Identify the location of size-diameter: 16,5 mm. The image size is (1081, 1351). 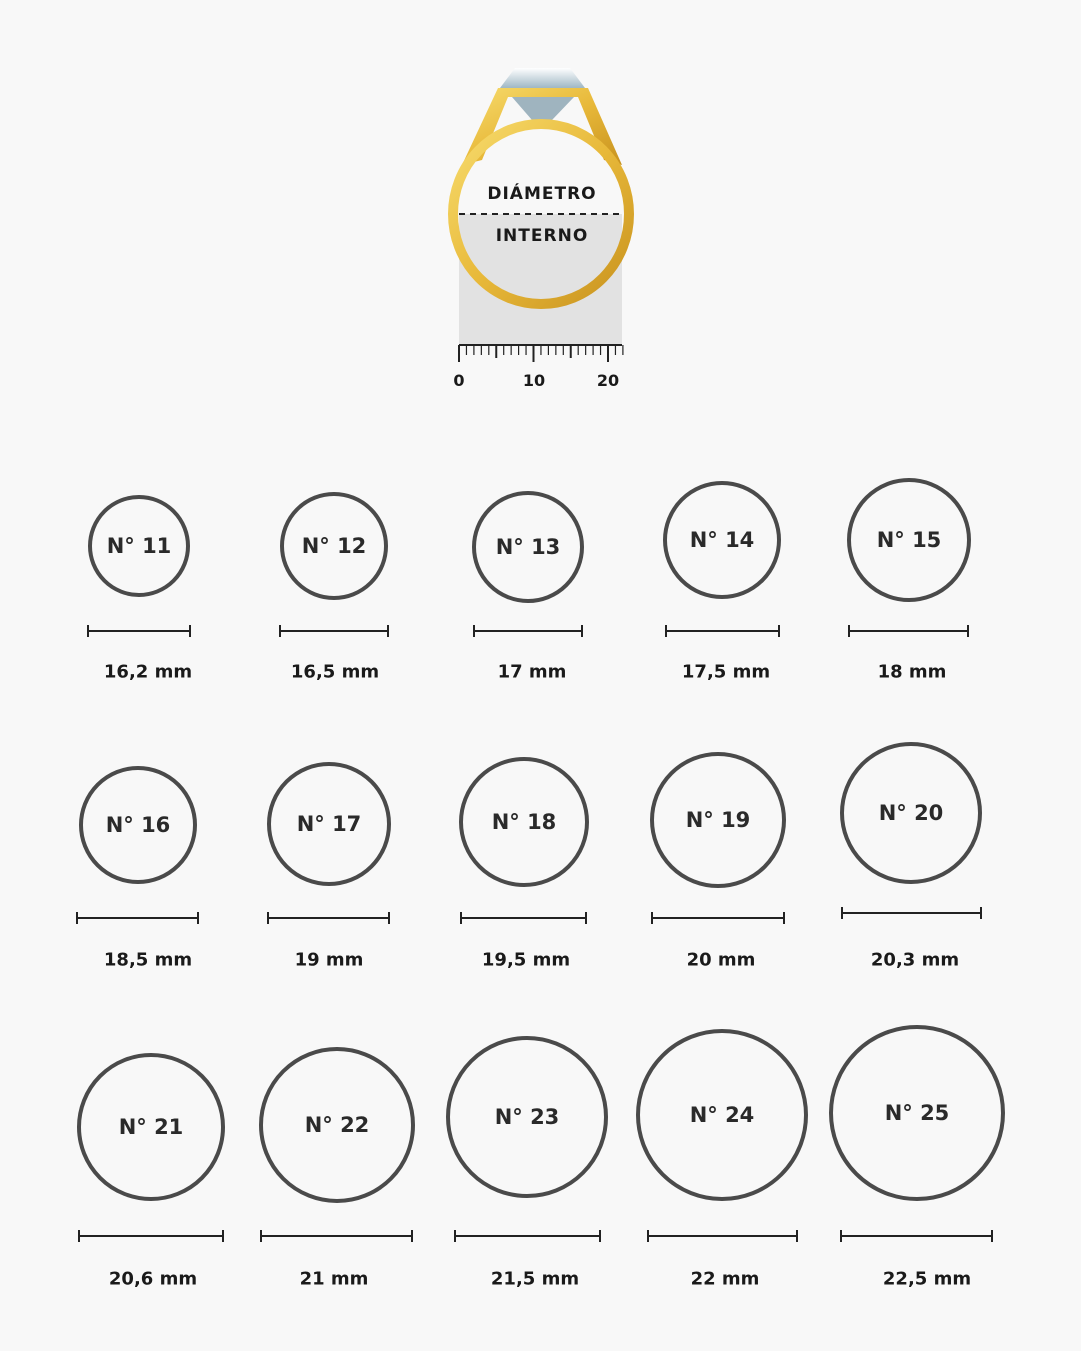
(335, 672).